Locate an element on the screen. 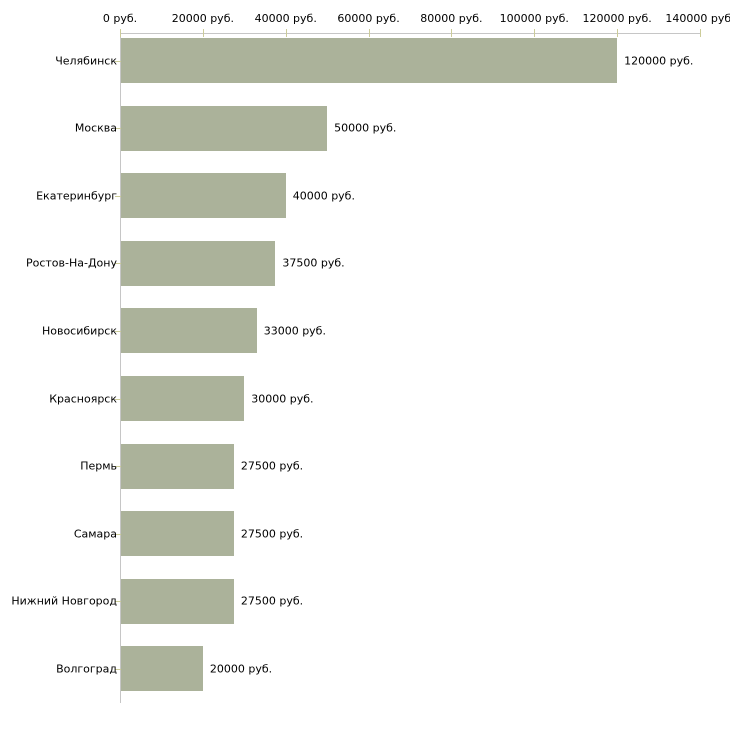 This screenshot has width=730, height=730. value-label: 33000 руб. is located at coordinates (294, 331).